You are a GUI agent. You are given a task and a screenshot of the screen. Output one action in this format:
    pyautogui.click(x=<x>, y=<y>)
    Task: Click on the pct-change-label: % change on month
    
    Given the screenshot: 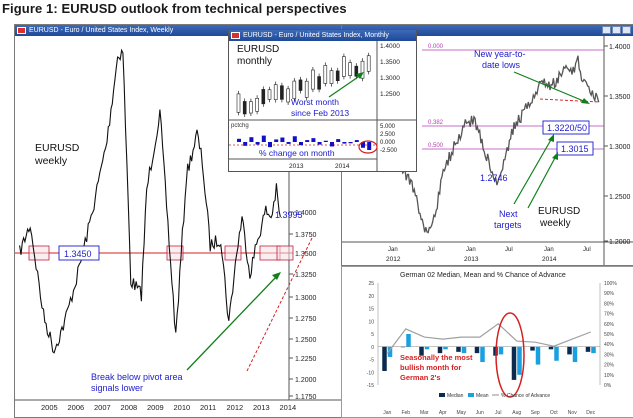 What is the action you would take?
    pyautogui.click(x=297, y=153)
    